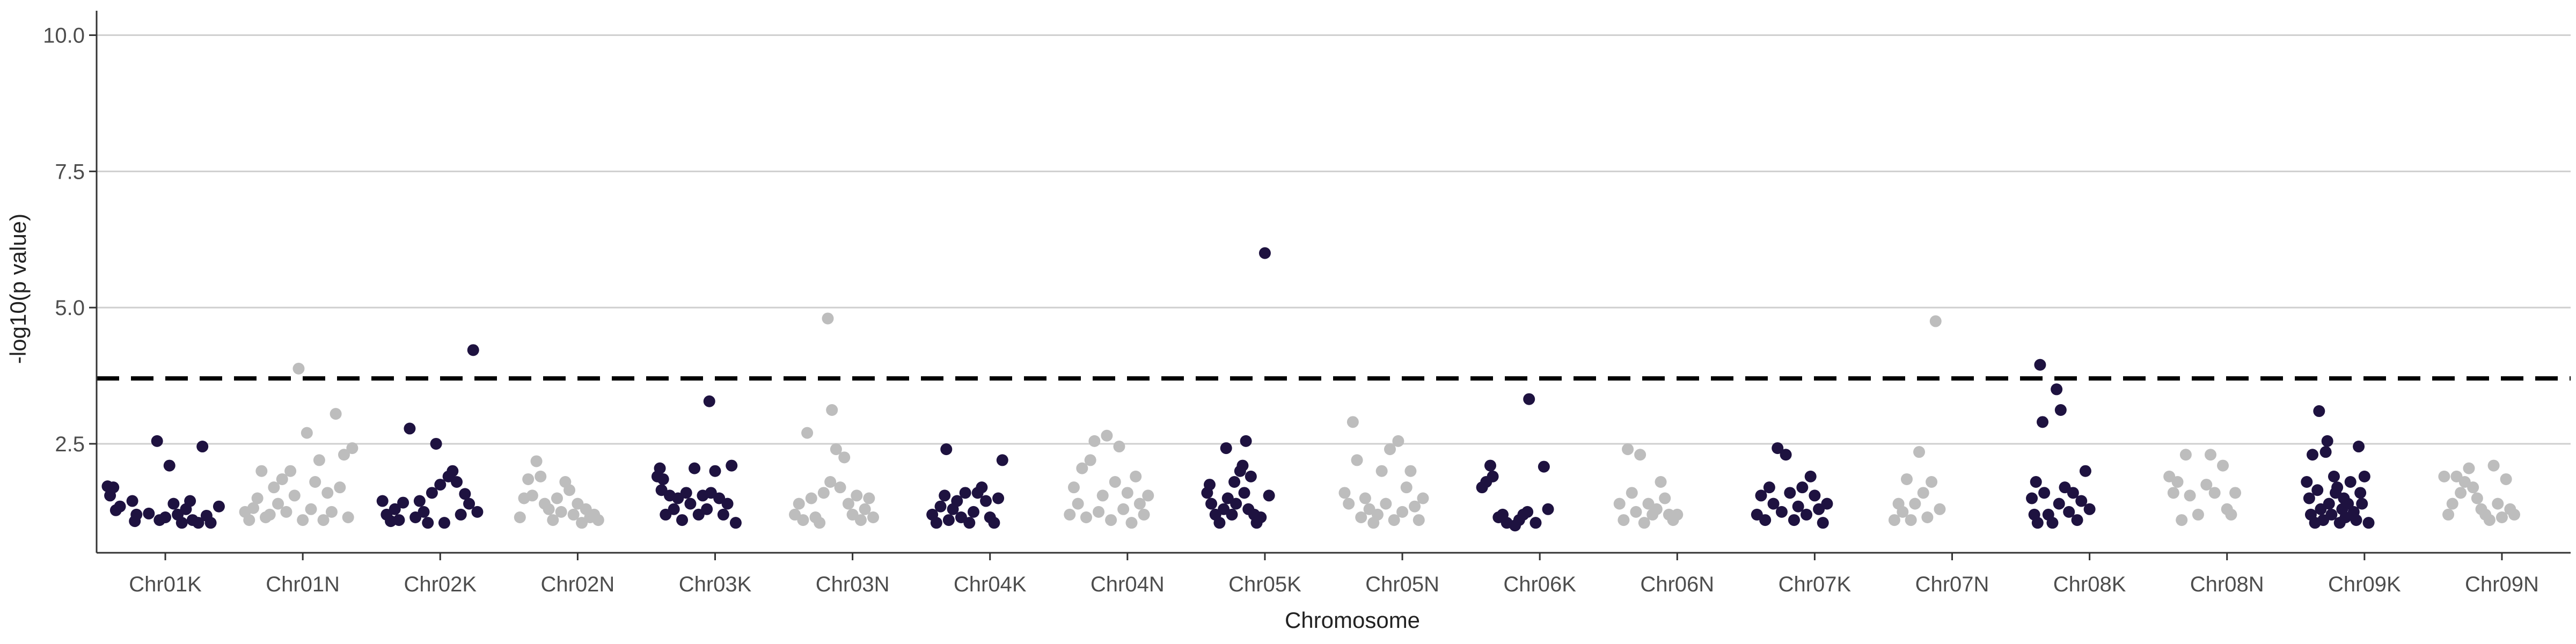  I want to click on x-tick-label: Chr07K, so click(1815, 584).